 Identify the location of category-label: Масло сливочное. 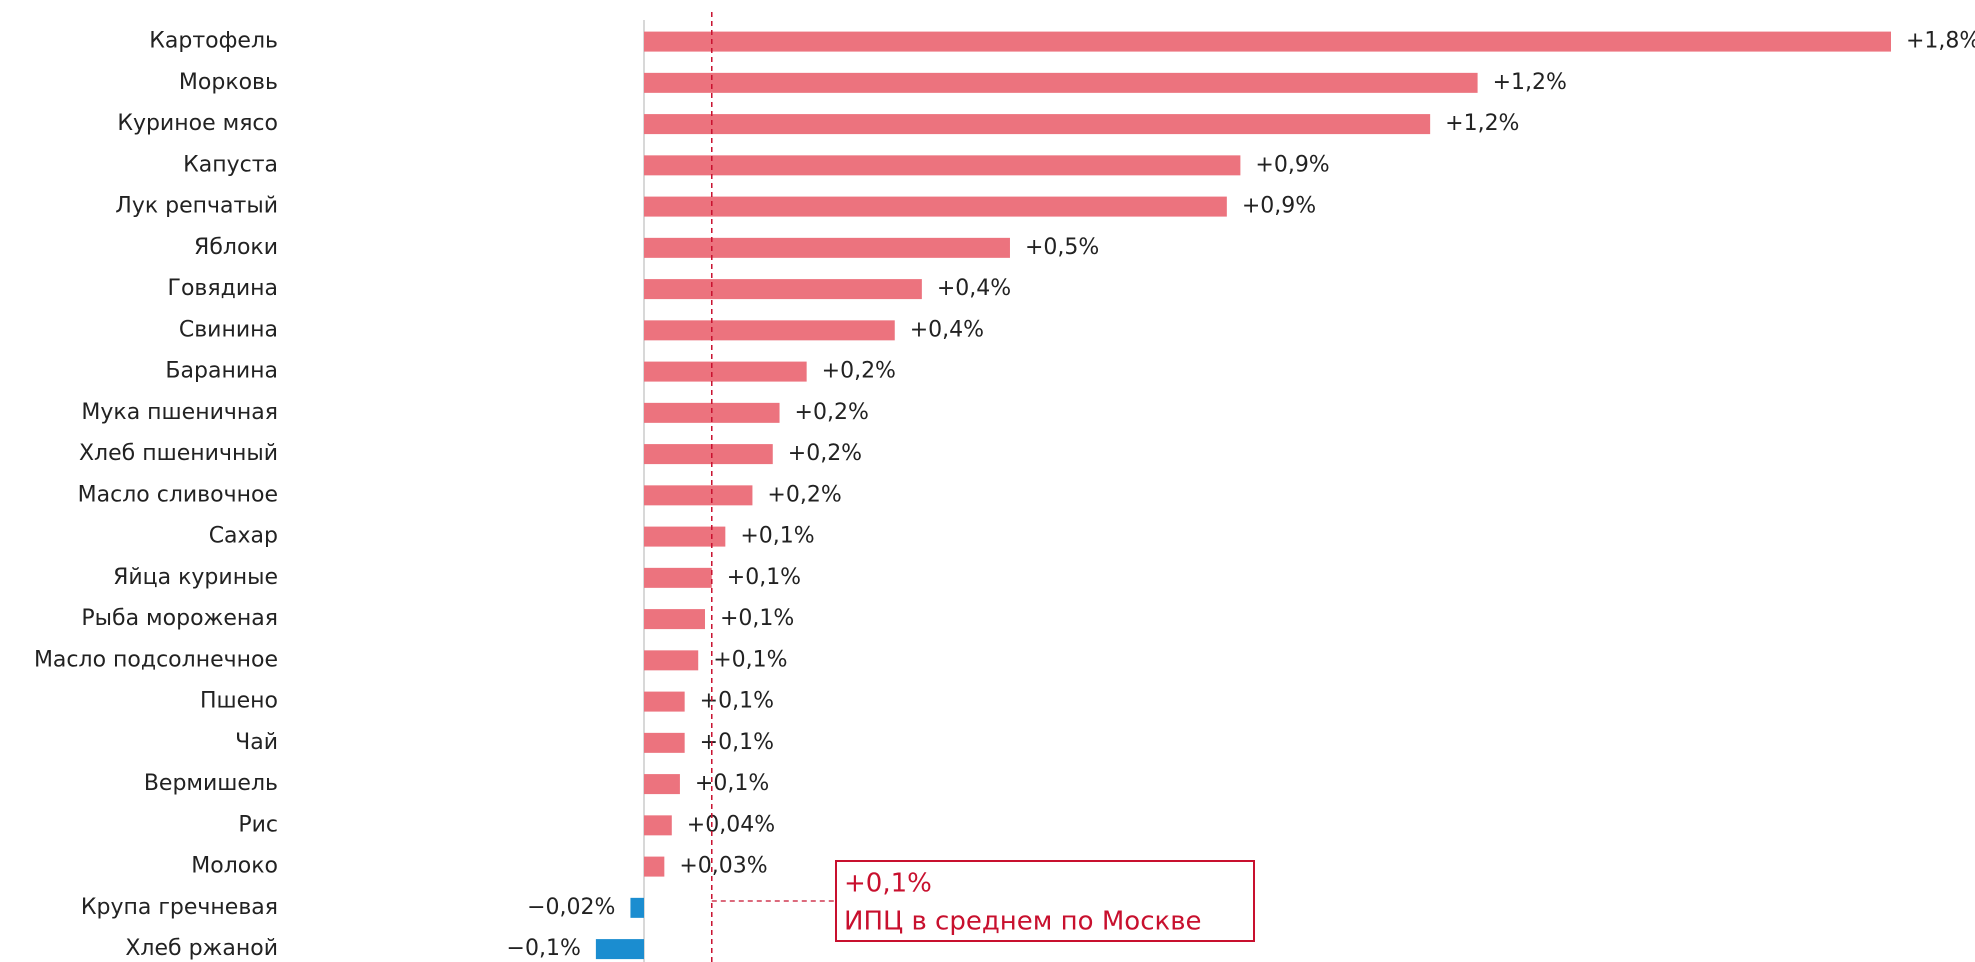
(178, 494).